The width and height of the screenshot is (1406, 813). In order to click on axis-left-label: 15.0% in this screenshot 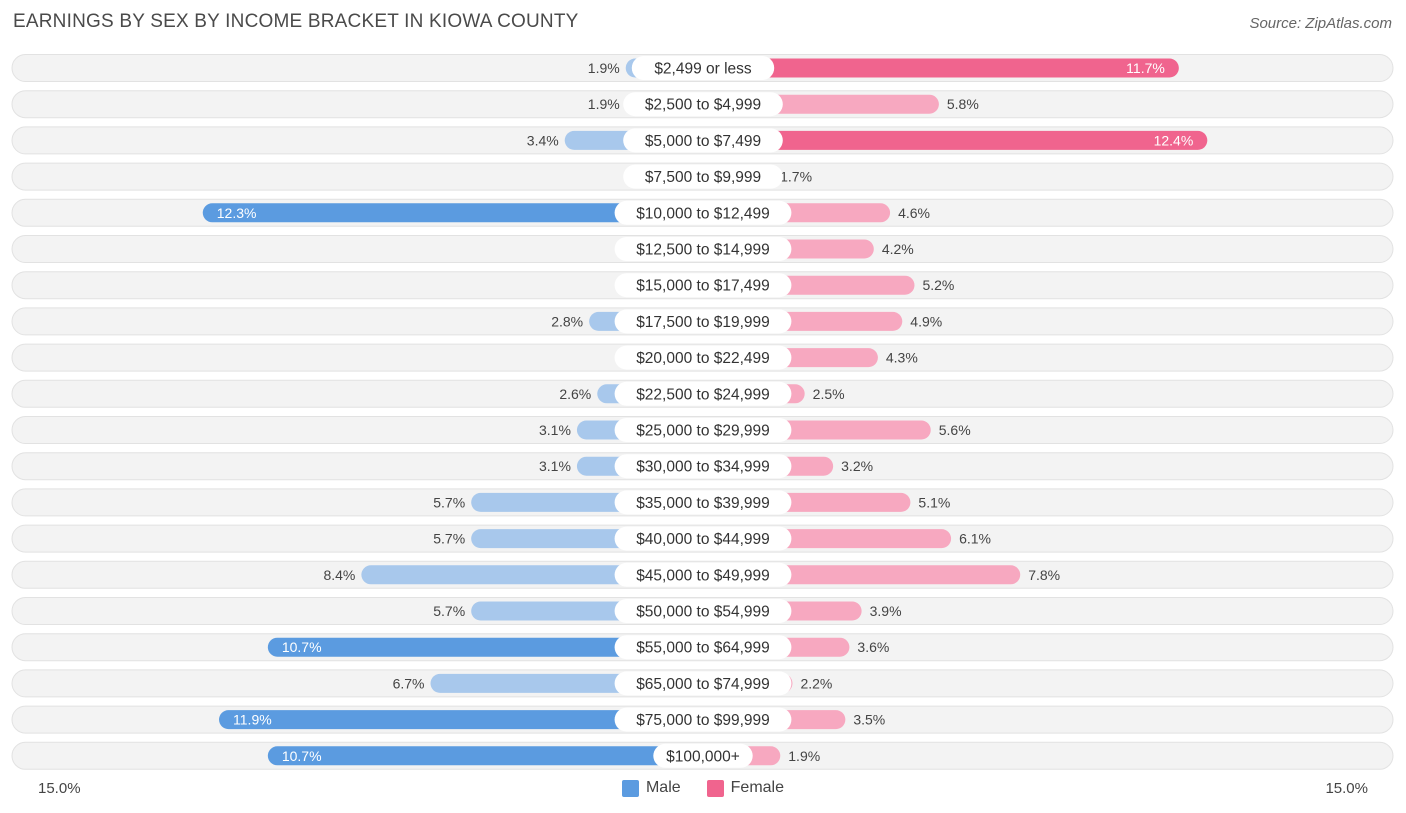, I will do `click(59, 788)`.